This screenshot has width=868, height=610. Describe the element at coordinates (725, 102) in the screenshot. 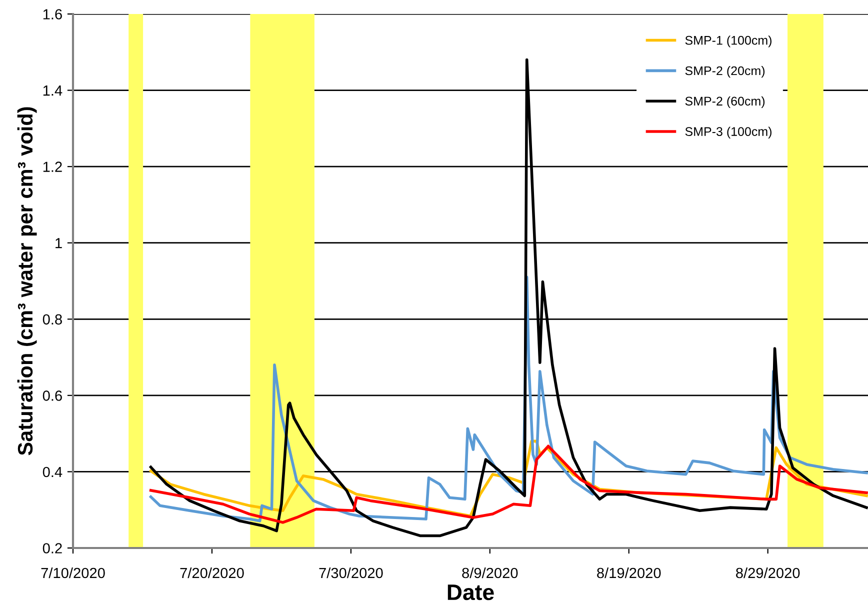

I see `legend-label: SMP-2 (60cm)` at that location.